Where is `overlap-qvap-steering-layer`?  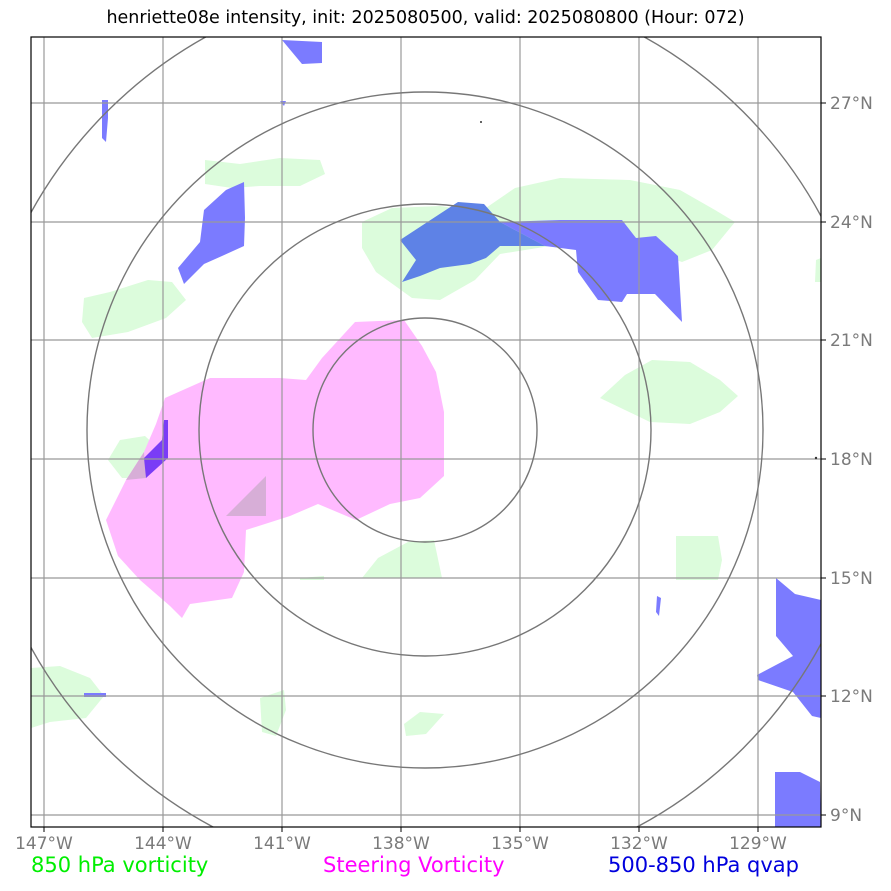 overlap-qvap-steering-layer is located at coordinates (156, 449).